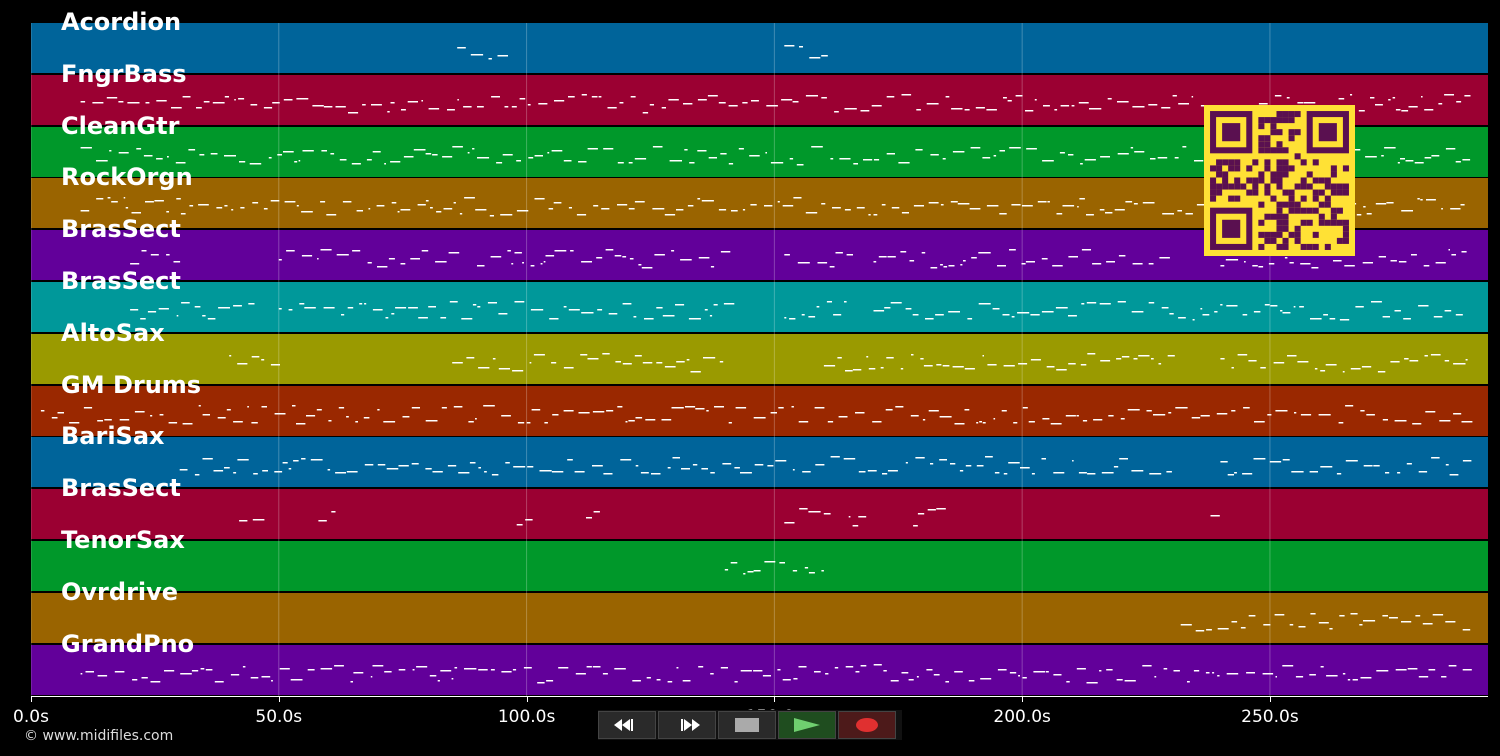  I want to click on track-name-label: Ovrdrive, so click(120, 591).